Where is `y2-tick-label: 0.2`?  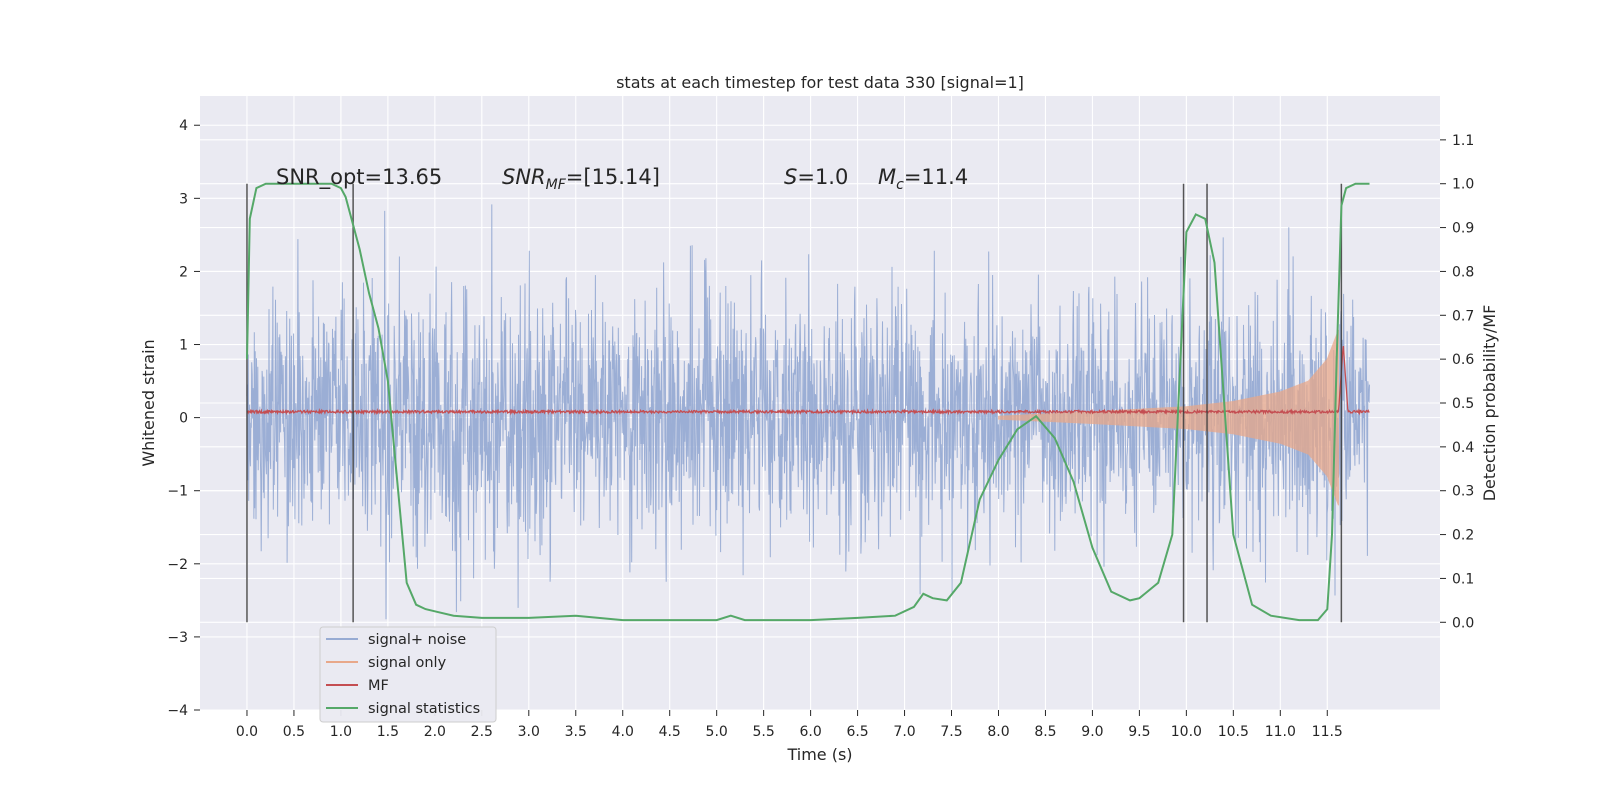
y2-tick-label: 0.2 is located at coordinates (1463, 536).